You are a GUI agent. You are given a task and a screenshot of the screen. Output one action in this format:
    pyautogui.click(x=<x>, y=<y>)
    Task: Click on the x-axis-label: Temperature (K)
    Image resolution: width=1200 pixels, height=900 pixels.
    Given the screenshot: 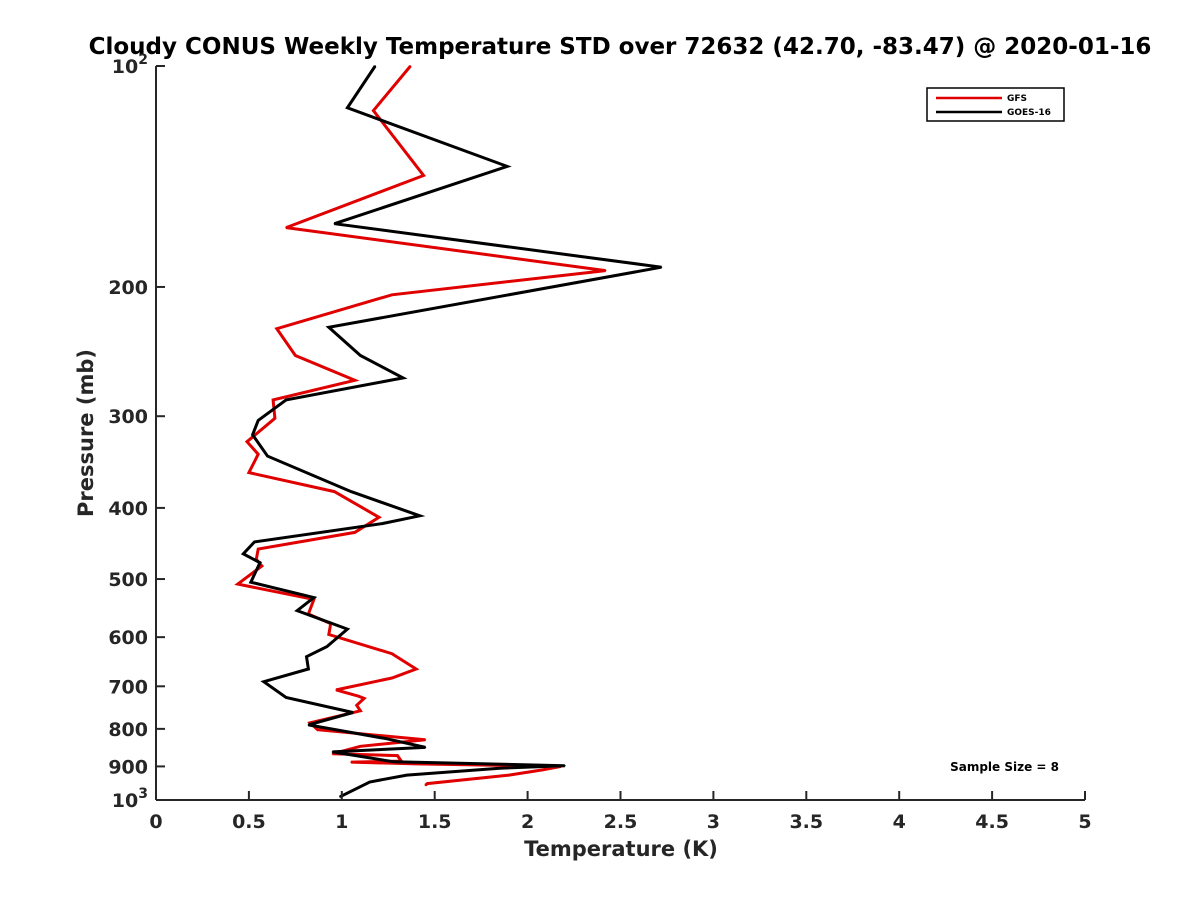 What is the action you would take?
    pyautogui.click(x=621, y=849)
    